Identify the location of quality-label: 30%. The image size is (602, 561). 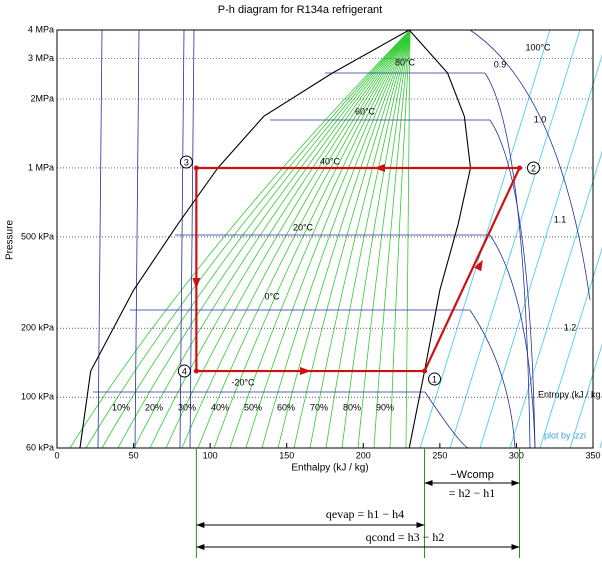
(187, 407).